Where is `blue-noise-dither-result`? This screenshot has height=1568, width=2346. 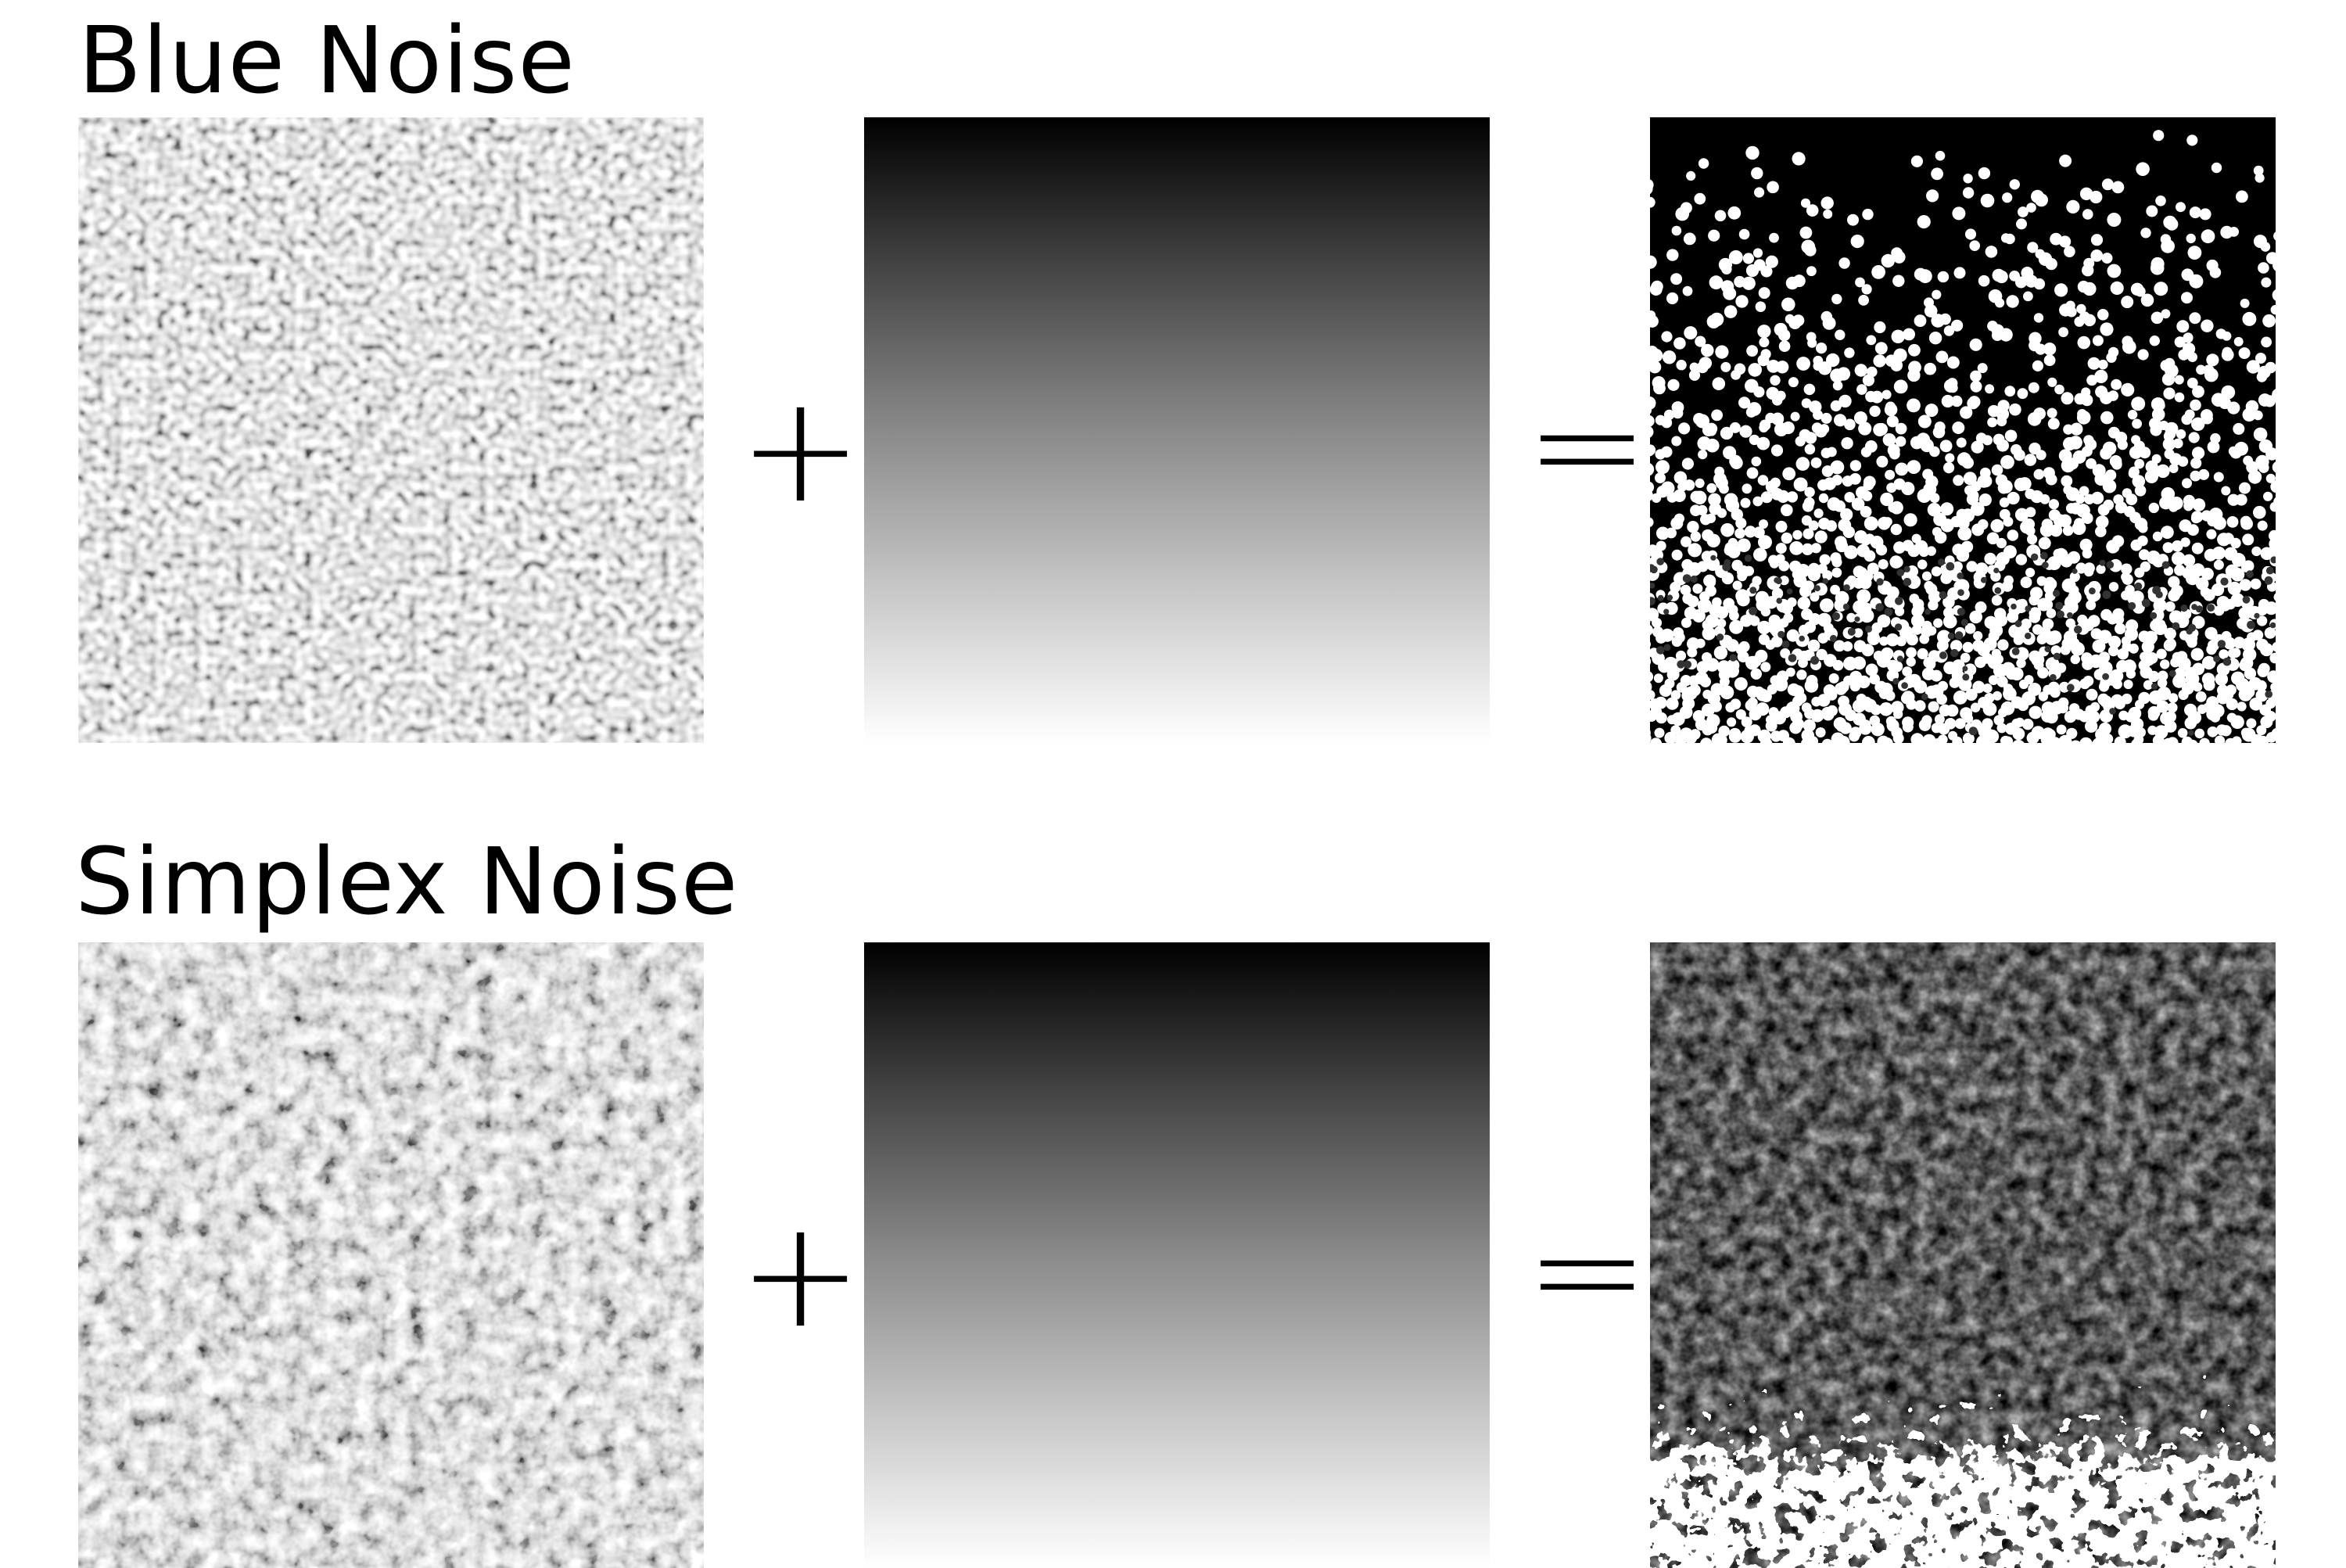
blue-noise-dither-result is located at coordinates (1963, 430).